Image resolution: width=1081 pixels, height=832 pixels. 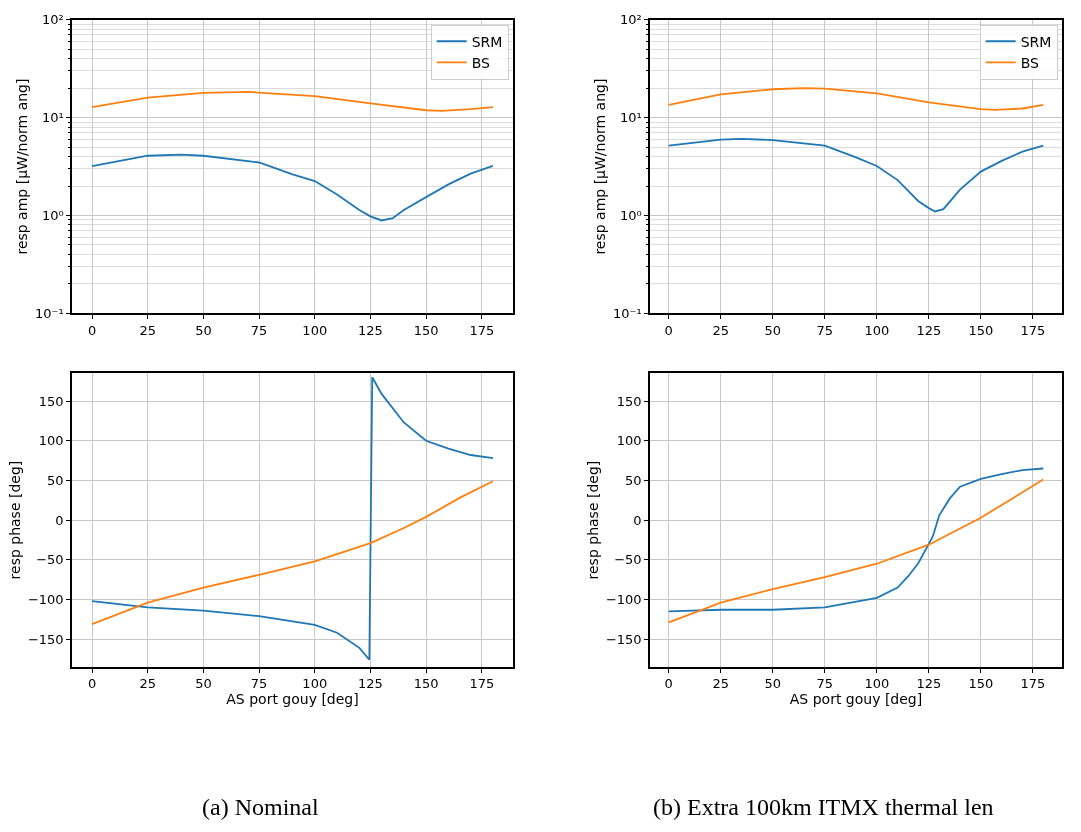 What do you see at coordinates (260, 807) in the screenshot?
I see `text: (a) Nominal` at bounding box center [260, 807].